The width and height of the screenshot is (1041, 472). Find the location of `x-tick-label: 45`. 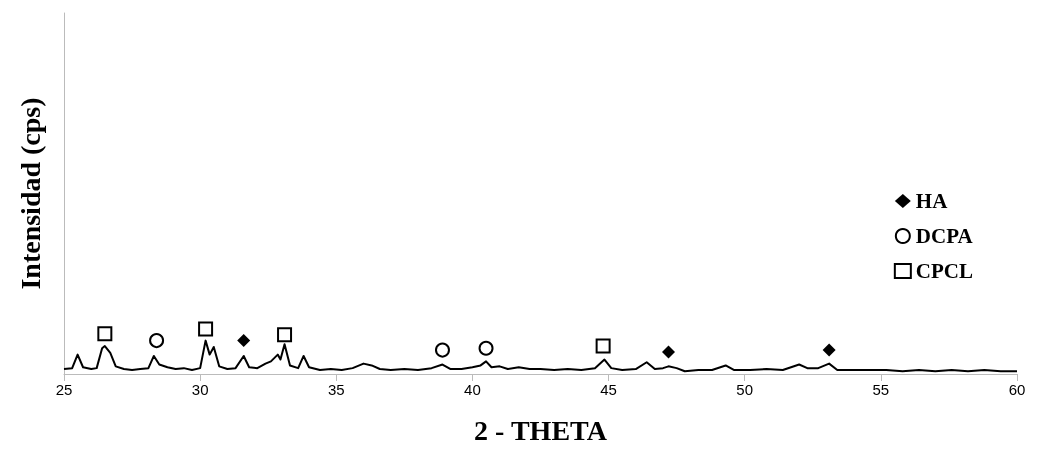

x-tick-label: 45 is located at coordinates (608, 389).